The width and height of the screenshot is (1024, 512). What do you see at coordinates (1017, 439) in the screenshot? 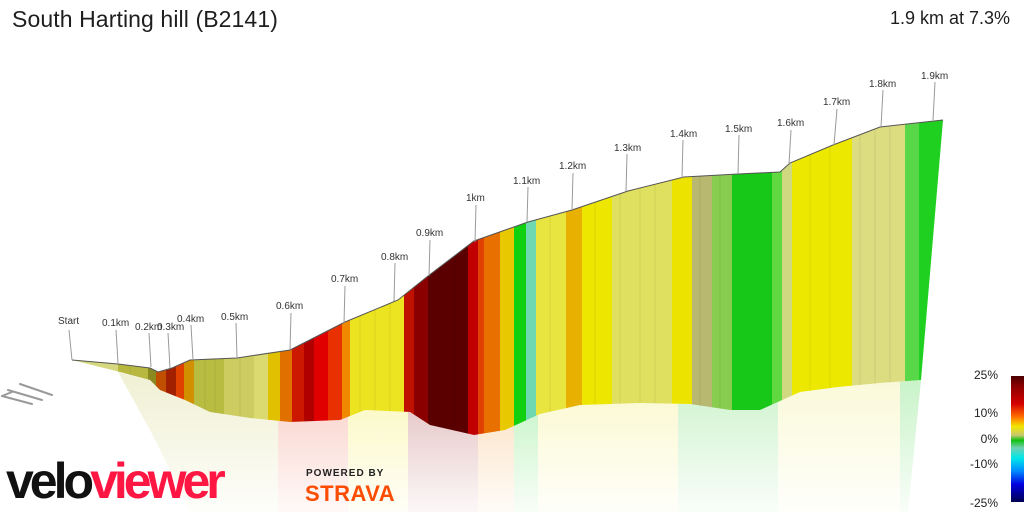
I see `gradient-color-scale` at bounding box center [1017, 439].